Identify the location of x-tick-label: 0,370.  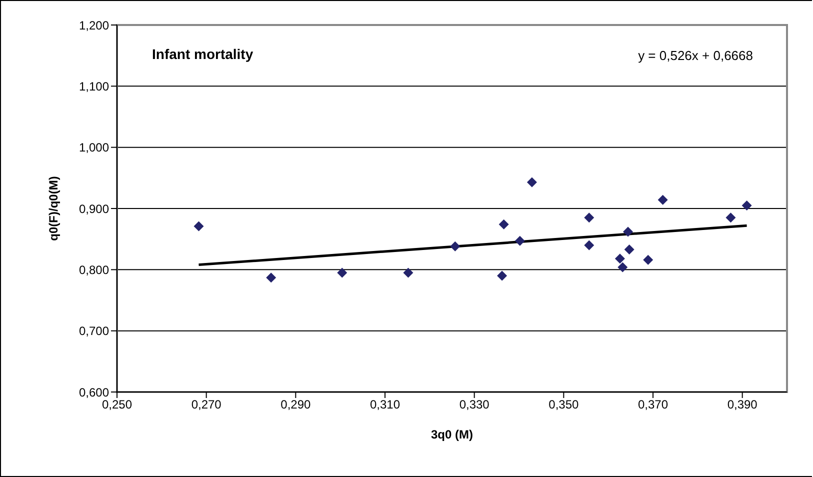
(653, 405).